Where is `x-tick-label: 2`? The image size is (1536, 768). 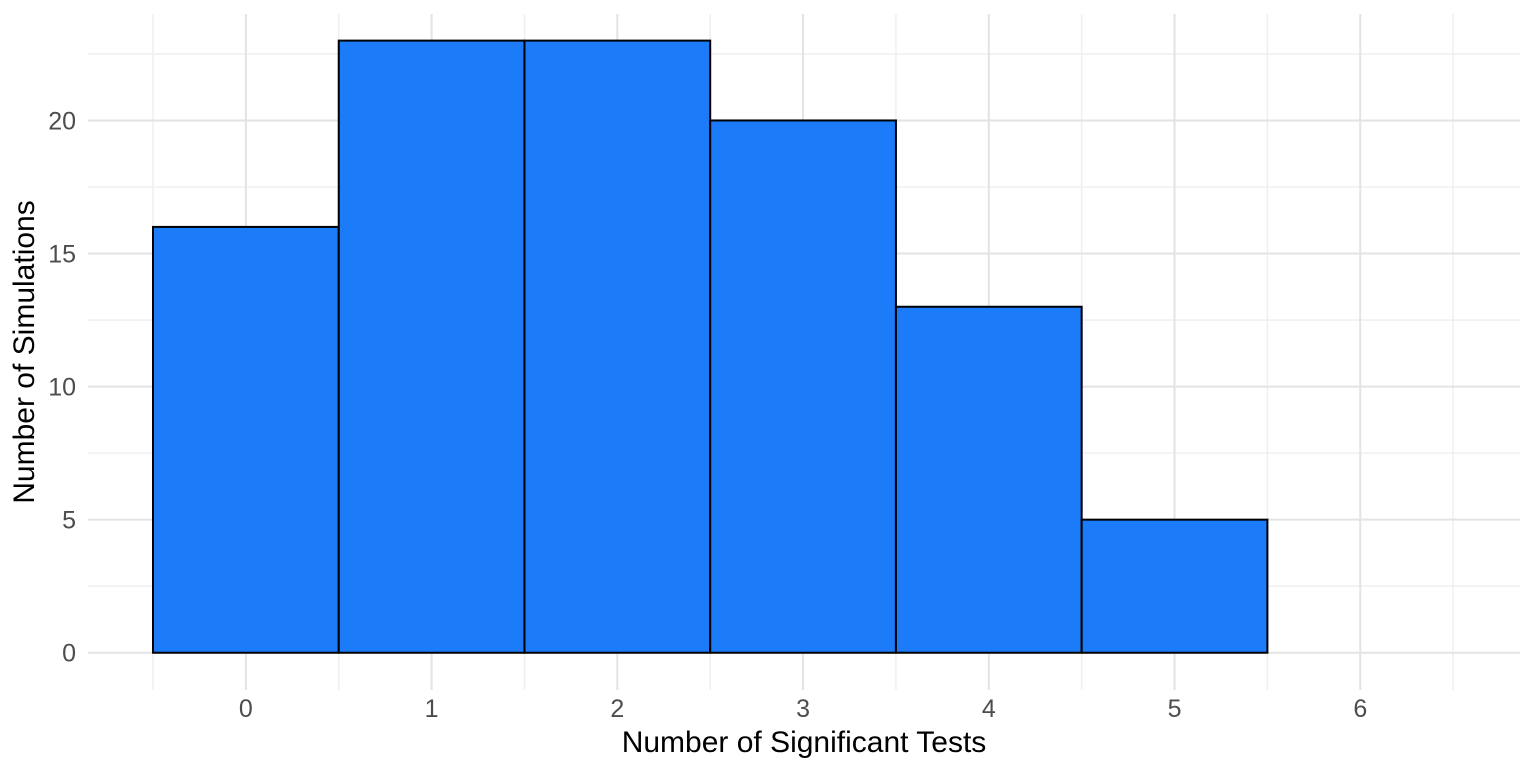 x-tick-label: 2 is located at coordinates (617, 709).